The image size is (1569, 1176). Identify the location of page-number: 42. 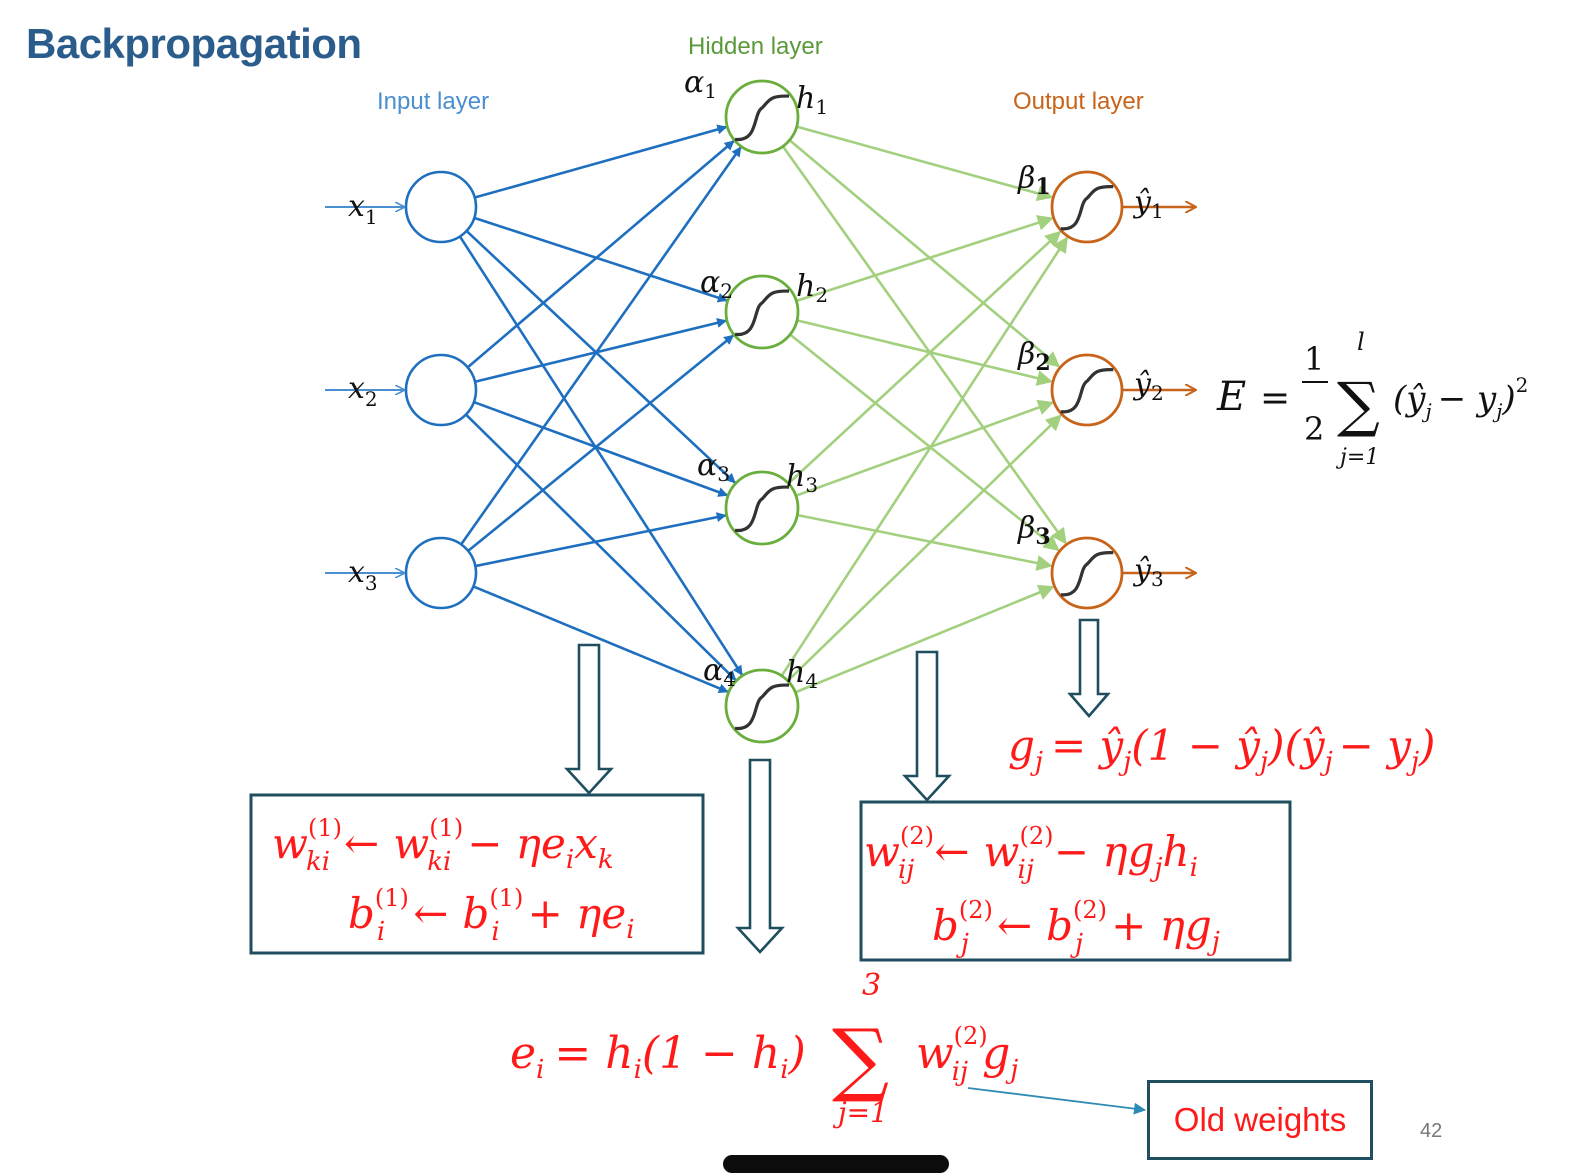
(1431, 1131).